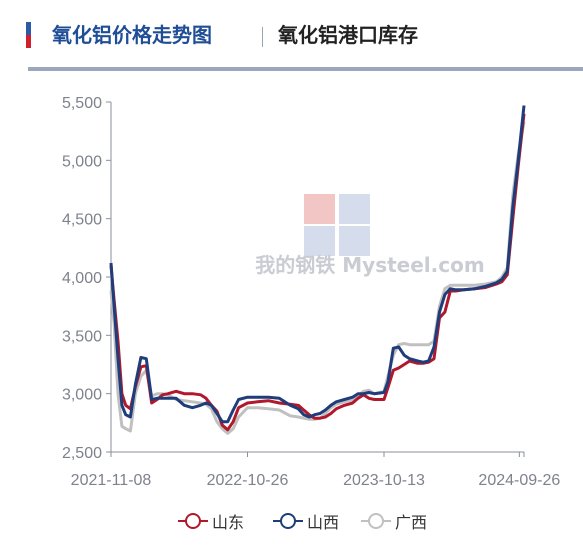 Image resolution: width=583 pixels, height=547 pixels. Describe the element at coordinates (519, 480) in the screenshot. I see `x-tick-label: 2024-09-26` at that location.